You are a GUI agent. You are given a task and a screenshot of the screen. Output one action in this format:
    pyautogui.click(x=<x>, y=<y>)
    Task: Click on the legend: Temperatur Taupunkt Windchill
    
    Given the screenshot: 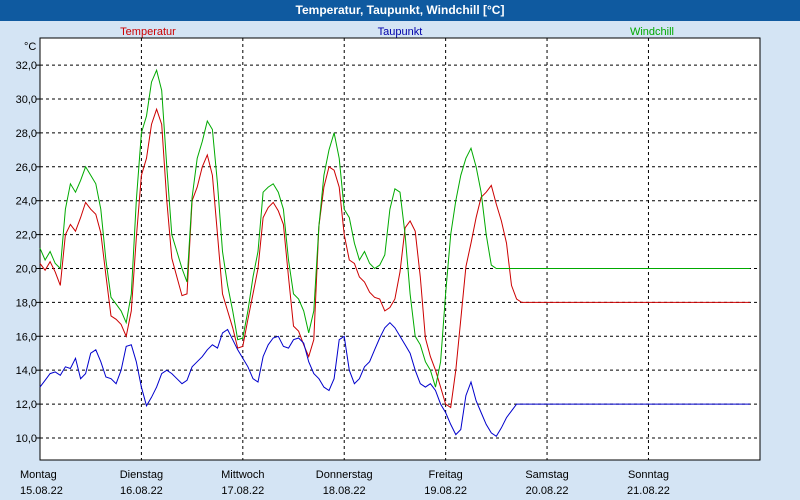 What is the action you would take?
    pyautogui.click(x=397, y=32)
    